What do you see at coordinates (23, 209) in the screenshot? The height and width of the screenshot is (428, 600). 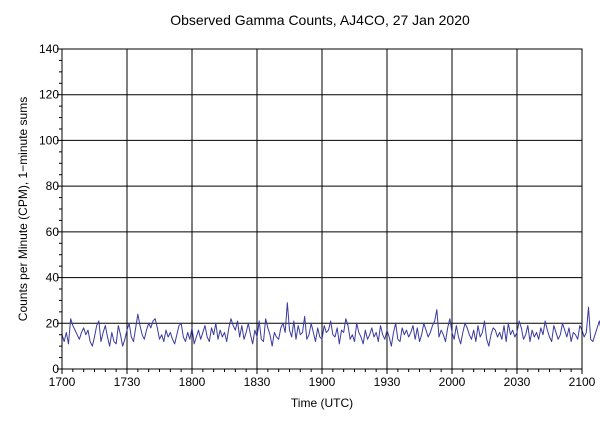 I see `y-axis-label: Counts per Minute (CPM), 1−minute sums` at bounding box center [23, 209].